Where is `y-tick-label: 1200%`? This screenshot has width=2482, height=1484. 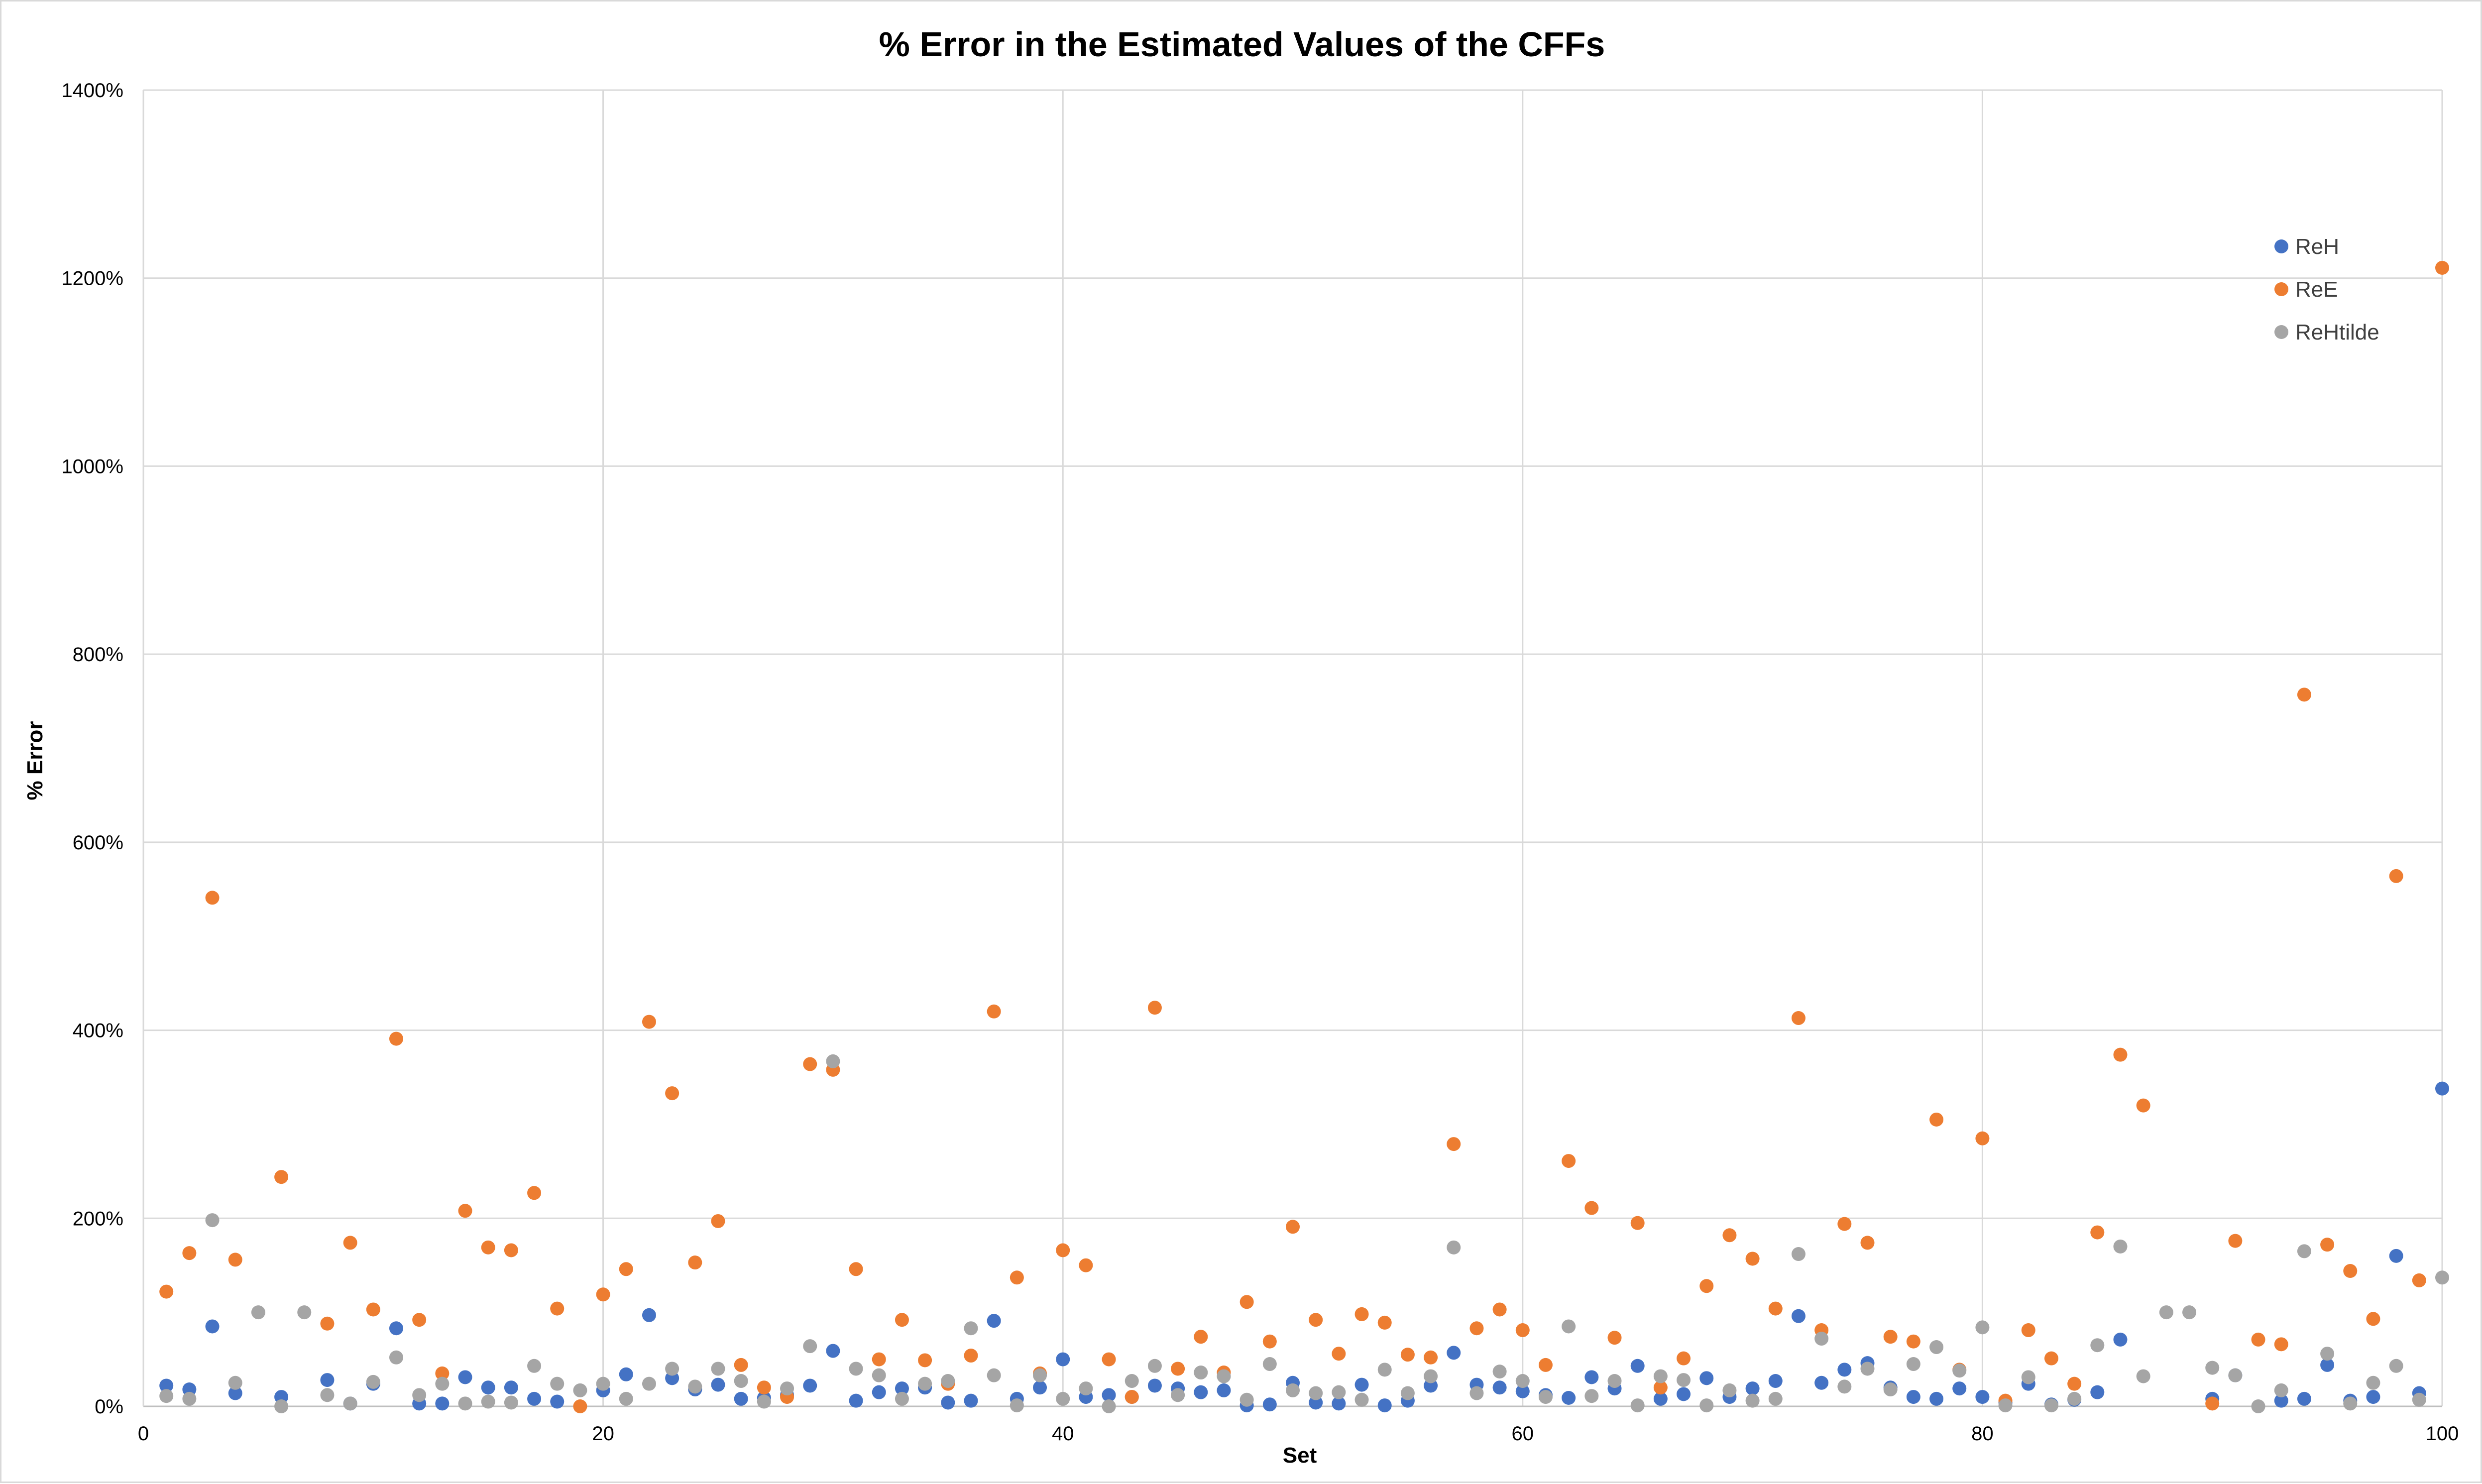
y-tick-label: 1200% is located at coordinates (92, 279).